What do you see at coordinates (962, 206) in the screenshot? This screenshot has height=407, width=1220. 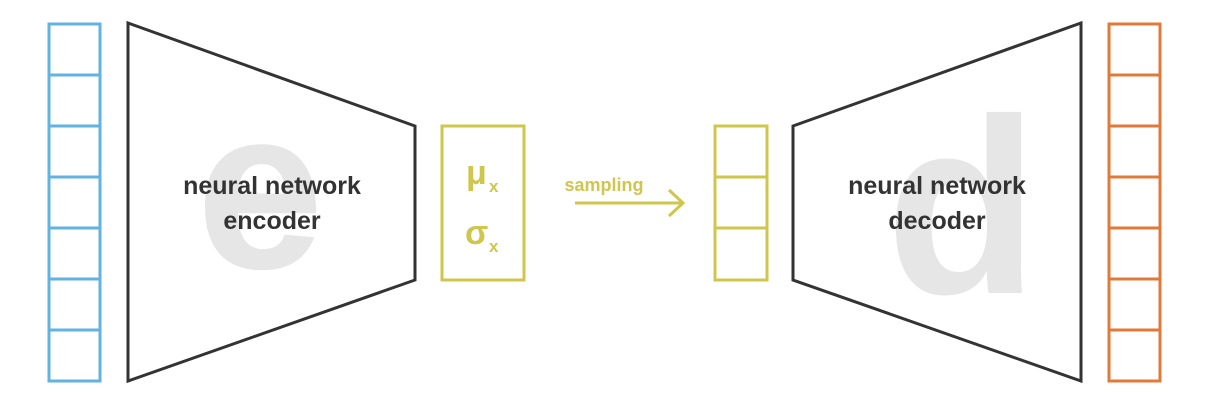 I see `decoder-watermark-letter: d` at bounding box center [962, 206].